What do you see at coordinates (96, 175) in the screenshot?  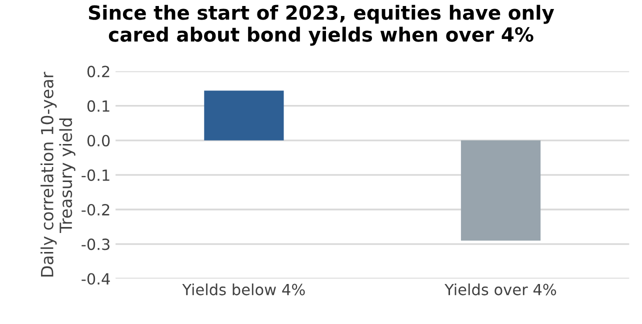 I see `y-tick-label: -0.1` at bounding box center [96, 175].